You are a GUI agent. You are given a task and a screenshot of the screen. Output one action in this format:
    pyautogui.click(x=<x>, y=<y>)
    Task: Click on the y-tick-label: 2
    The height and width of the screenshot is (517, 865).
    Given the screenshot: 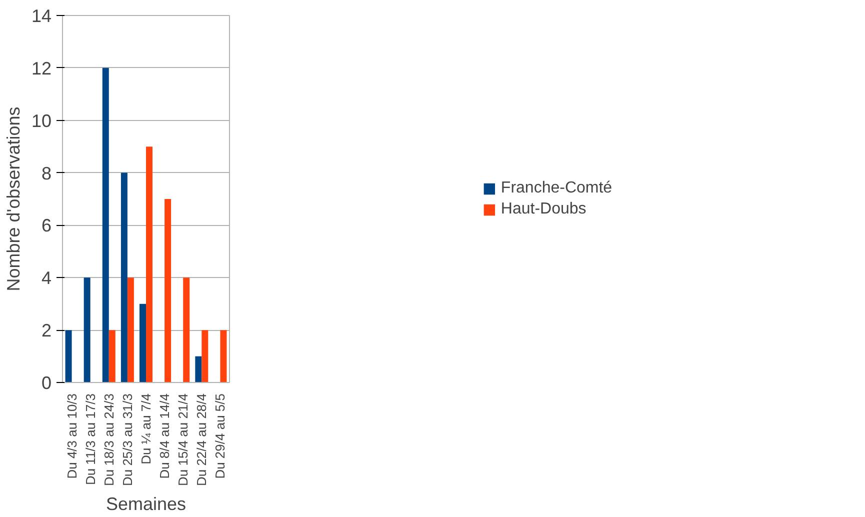 What is the action you would take?
    pyautogui.click(x=46, y=330)
    